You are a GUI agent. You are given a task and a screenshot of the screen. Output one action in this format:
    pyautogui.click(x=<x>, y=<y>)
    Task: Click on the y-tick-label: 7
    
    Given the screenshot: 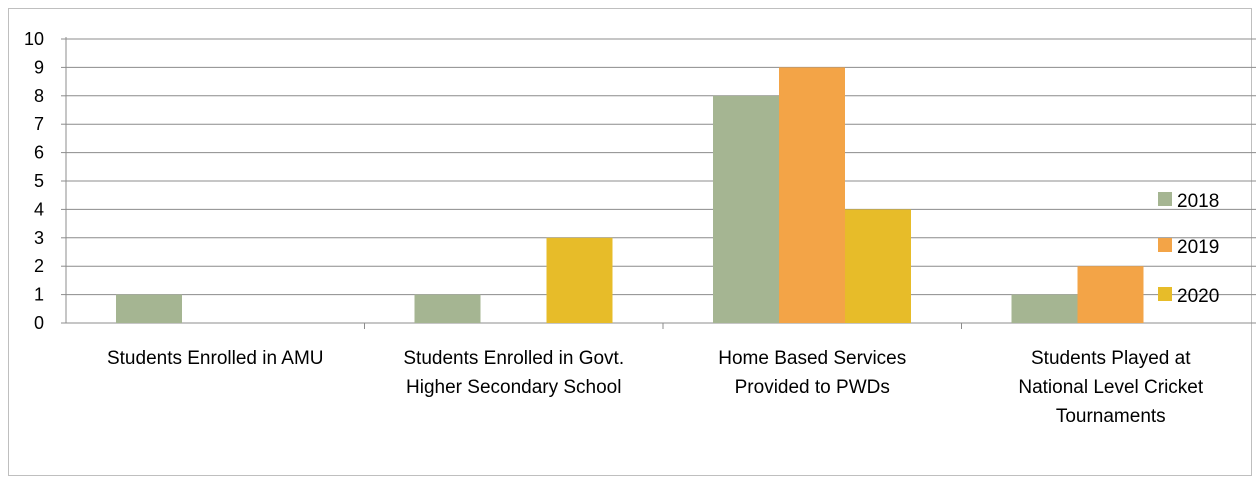 What is the action you would take?
    pyautogui.click(x=39, y=124)
    